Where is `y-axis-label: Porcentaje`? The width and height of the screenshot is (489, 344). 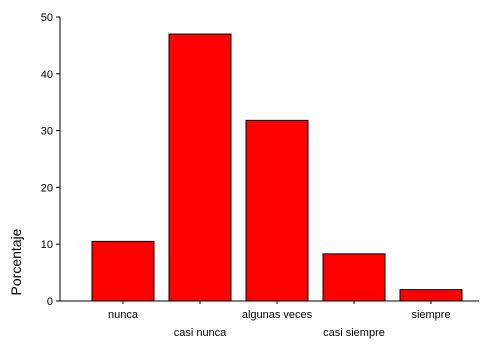 y-axis-label: Porcentaje is located at coordinates (16, 261).